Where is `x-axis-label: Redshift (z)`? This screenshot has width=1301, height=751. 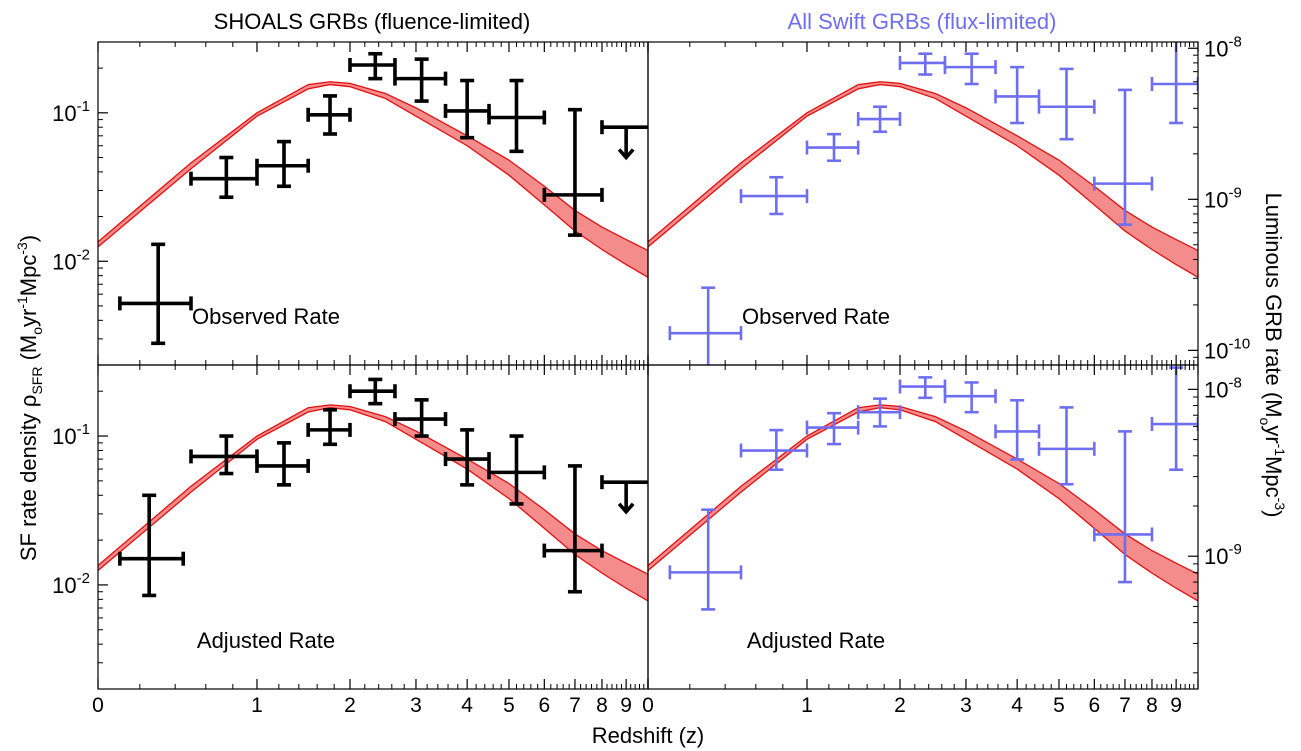
x-axis-label: Redshift (z) is located at coordinates (648, 735).